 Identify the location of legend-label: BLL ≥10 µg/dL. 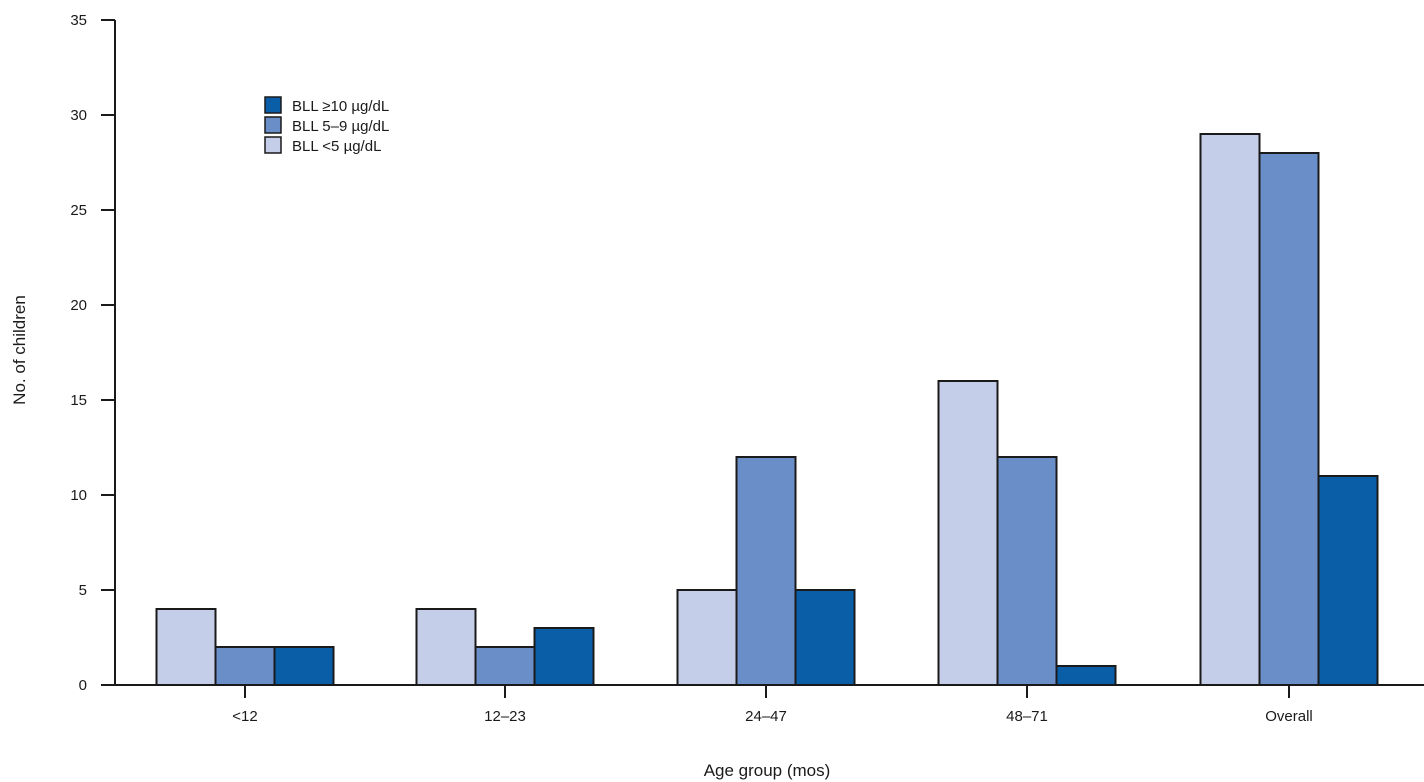
(340, 106).